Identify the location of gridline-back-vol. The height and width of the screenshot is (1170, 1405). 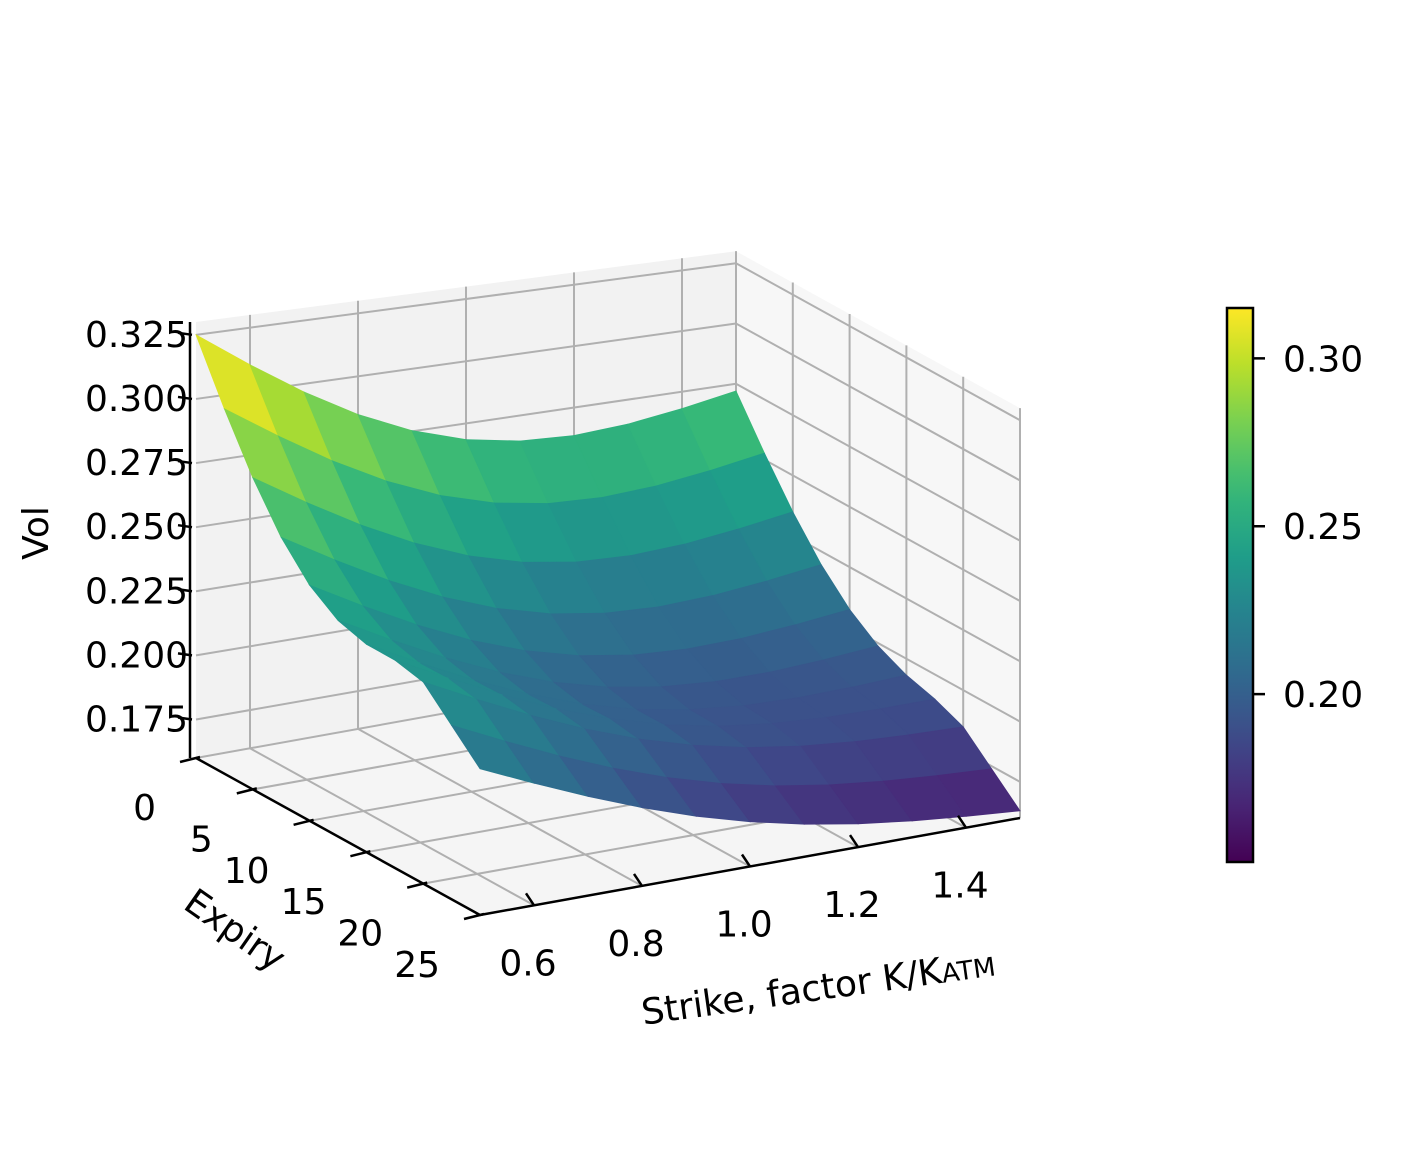
(466, 299).